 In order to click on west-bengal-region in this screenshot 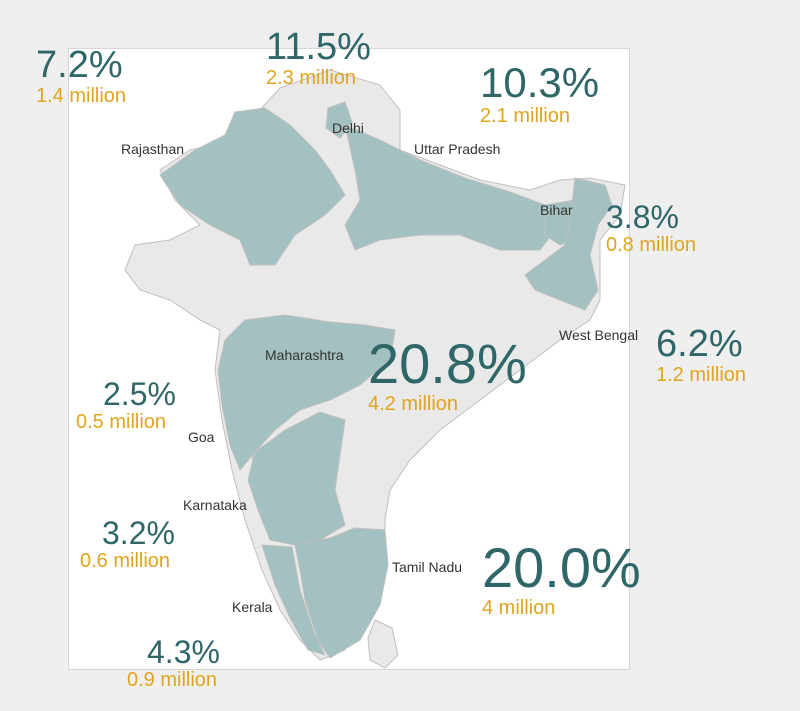, I will do `click(568, 244)`.